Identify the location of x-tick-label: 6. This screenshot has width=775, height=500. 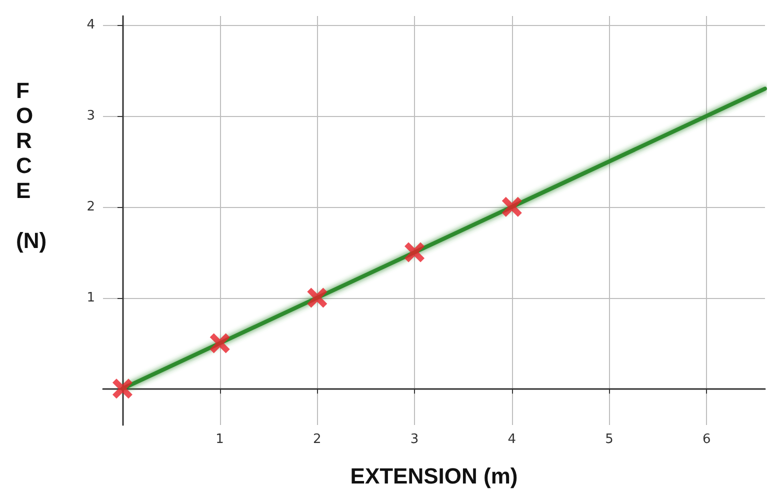
(706, 439).